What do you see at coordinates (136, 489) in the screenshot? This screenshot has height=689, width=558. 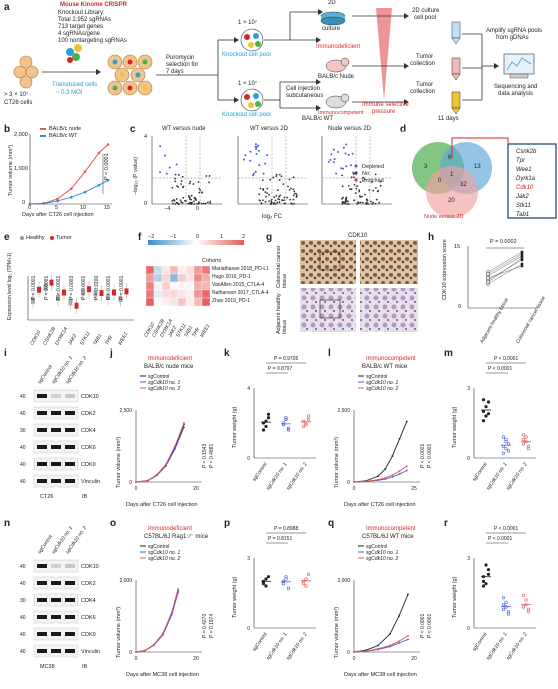 I see `growth-xtick: 0` at bounding box center [136, 489].